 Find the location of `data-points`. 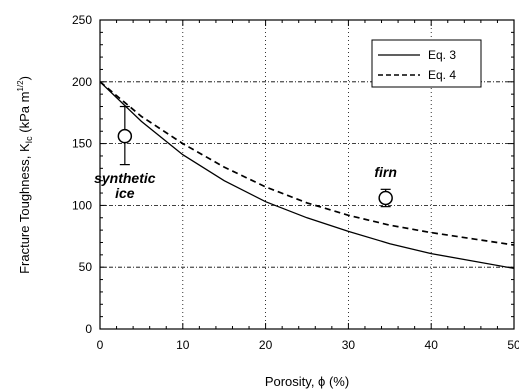

data-points is located at coordinates (255, 156).